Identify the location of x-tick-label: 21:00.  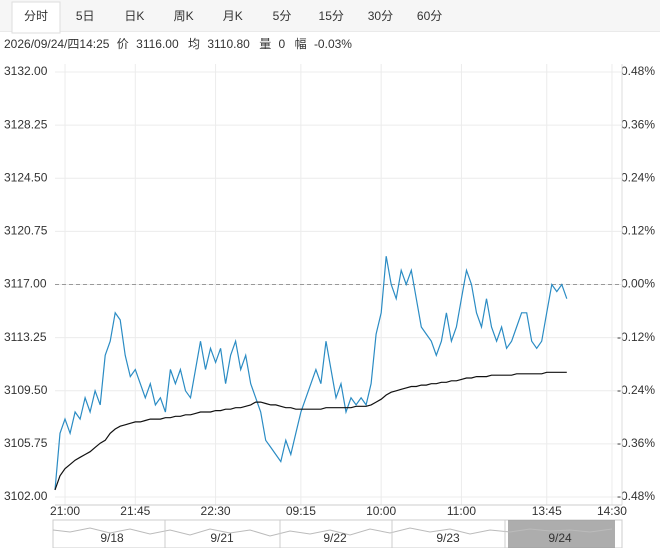
(65, 511).